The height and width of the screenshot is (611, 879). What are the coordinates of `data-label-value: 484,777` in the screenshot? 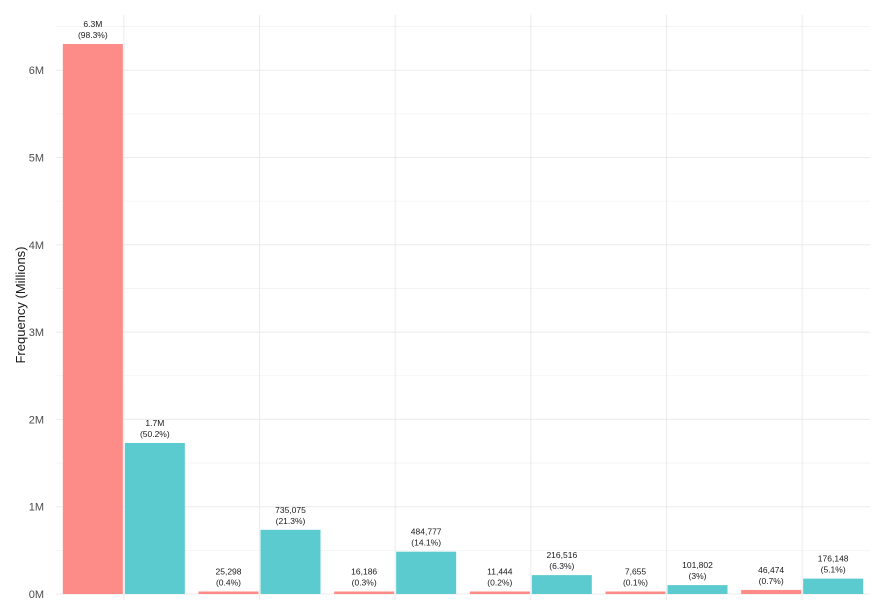 It's located at (426, 532).